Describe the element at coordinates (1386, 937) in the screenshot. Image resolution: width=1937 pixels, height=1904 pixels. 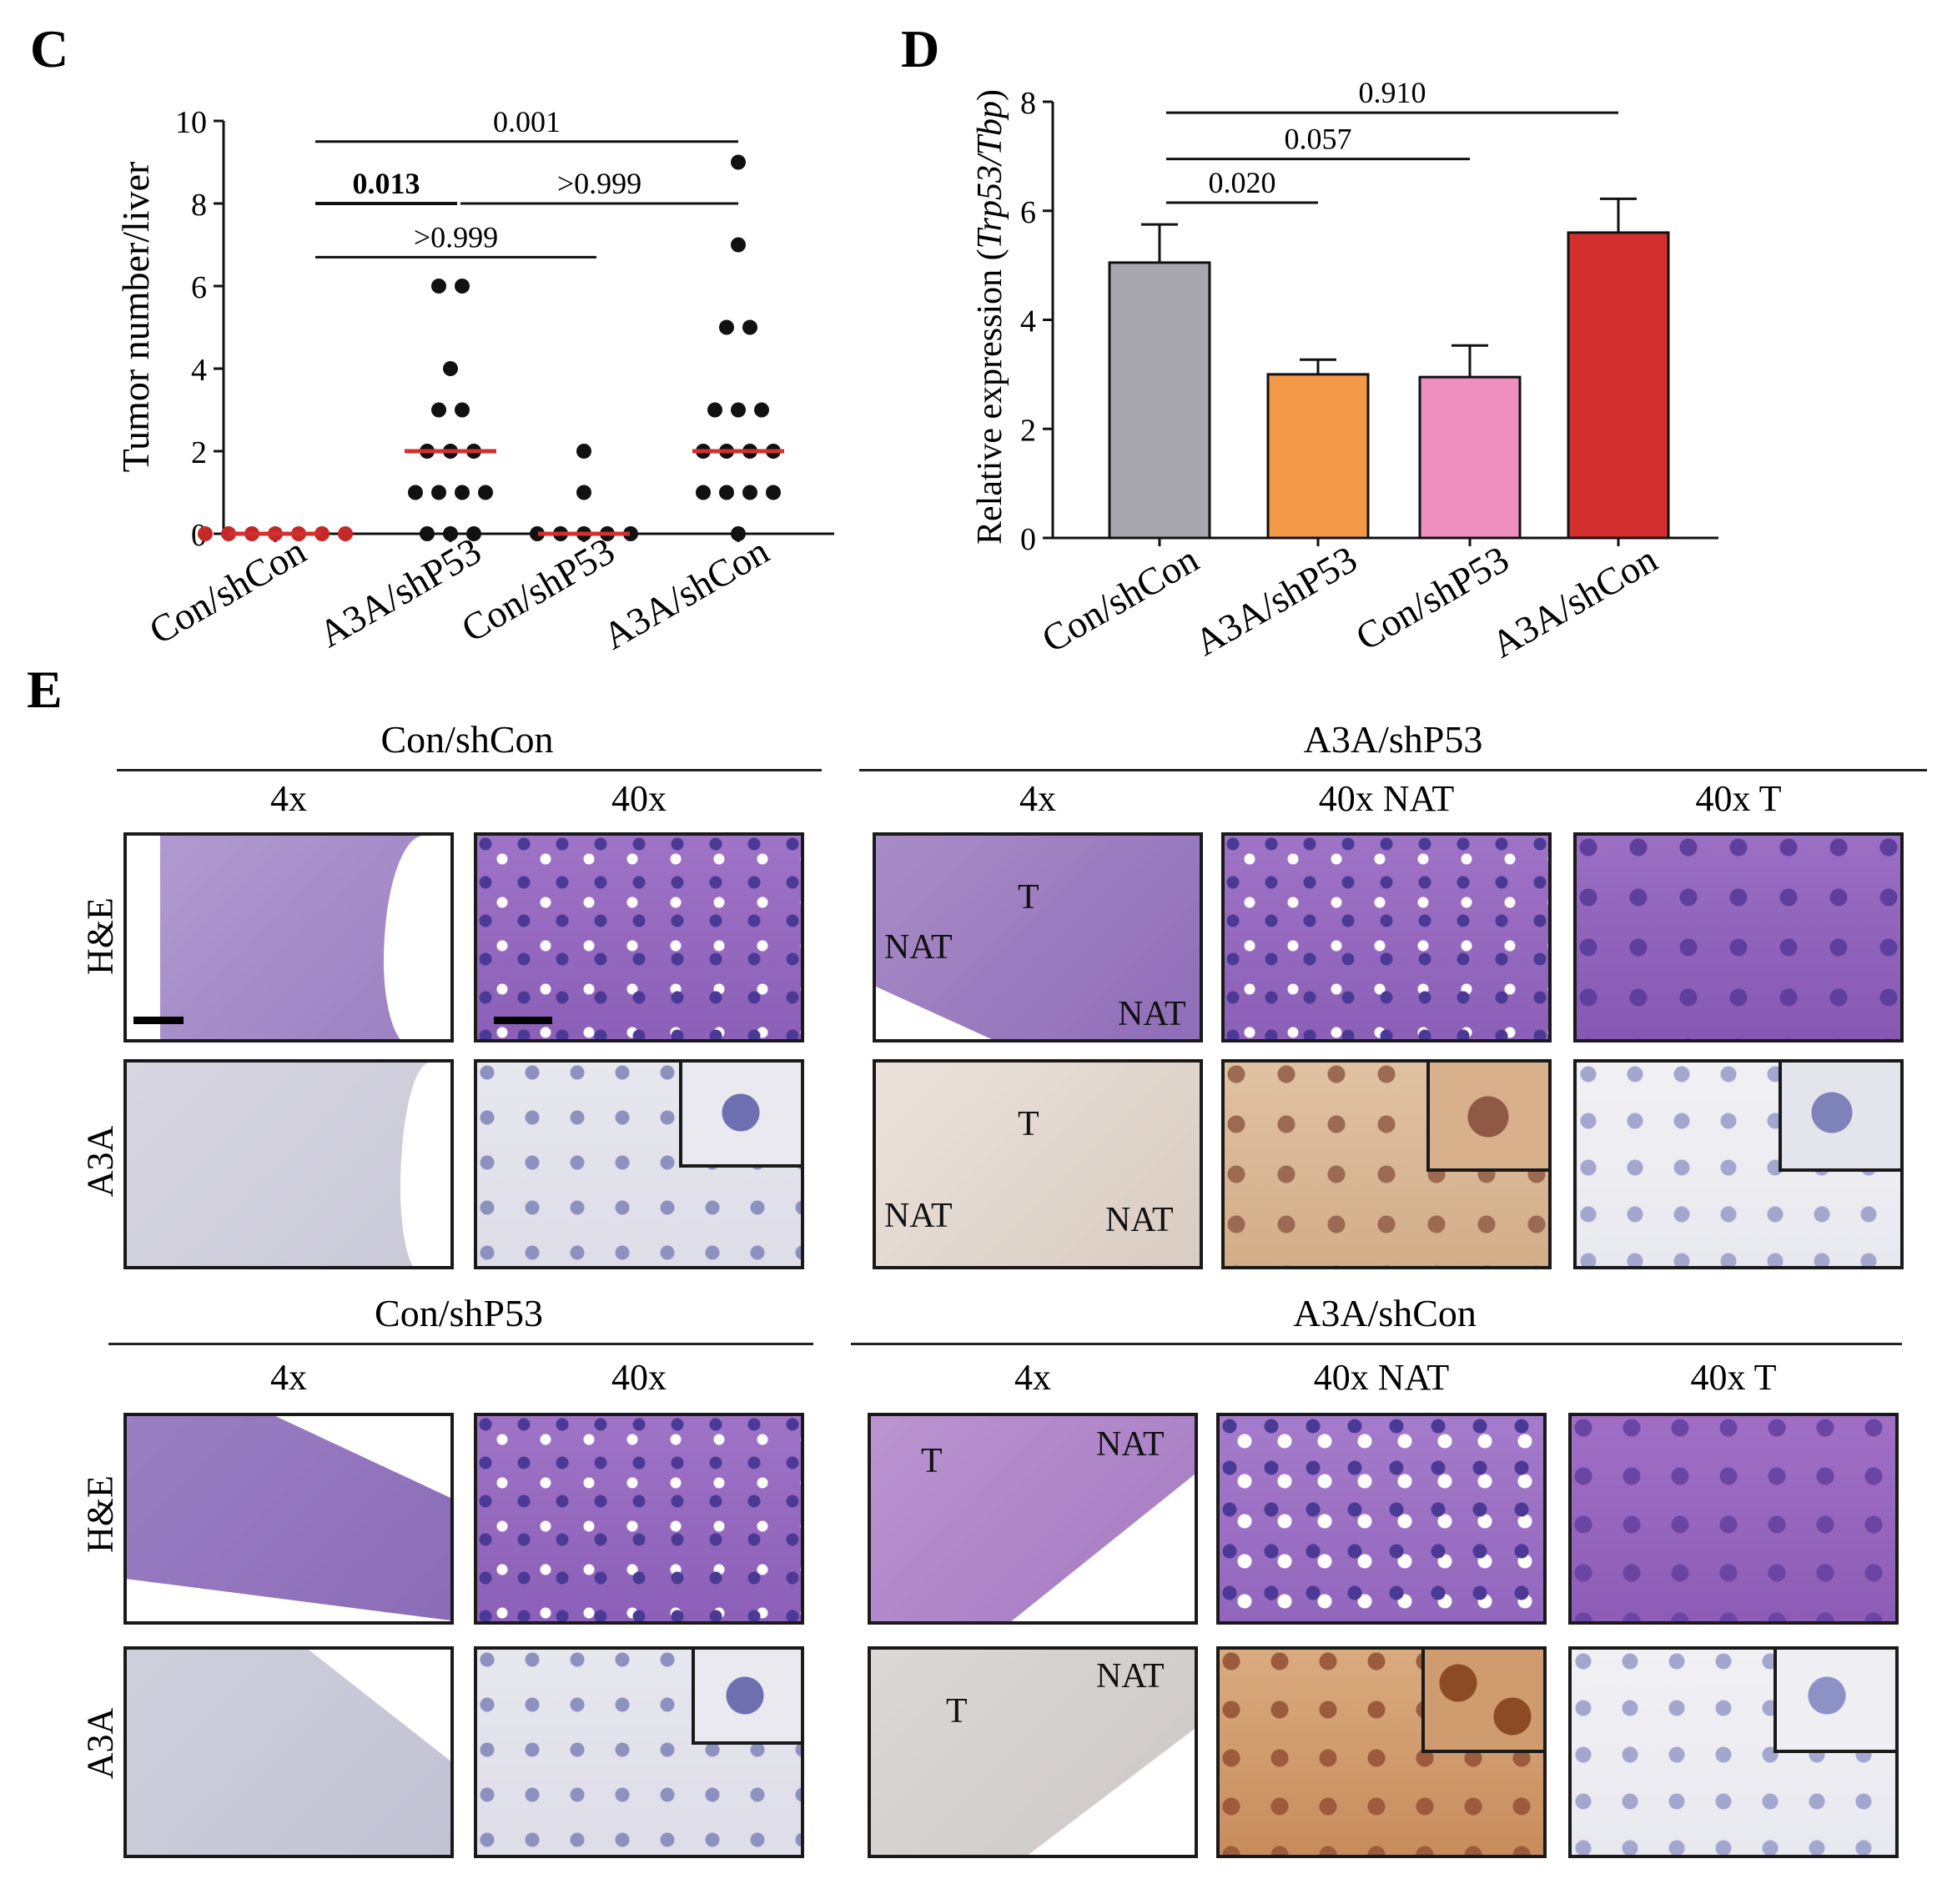
I see `micrograph-a3a-shp53-he-40x-nat` at that location.